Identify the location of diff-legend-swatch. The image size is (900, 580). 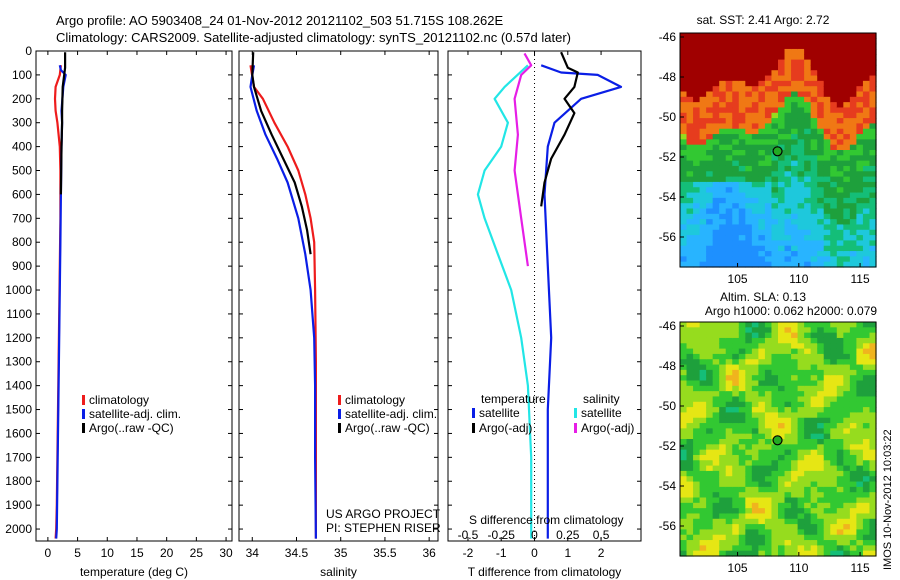
(473, 428).